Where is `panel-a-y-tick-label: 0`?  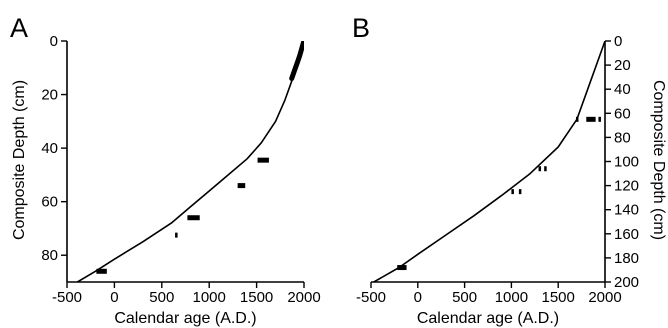 panel-a-y-tick-label: 0 is located at coordinates (54, 41).